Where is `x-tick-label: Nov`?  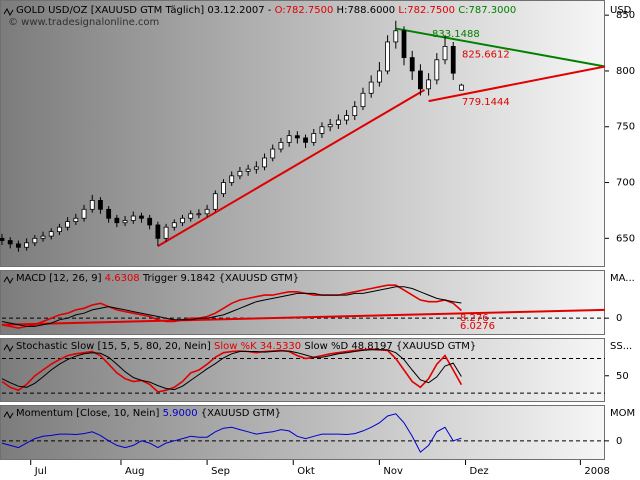
x-tick-label: Nov is located at coordinates (393, 471).